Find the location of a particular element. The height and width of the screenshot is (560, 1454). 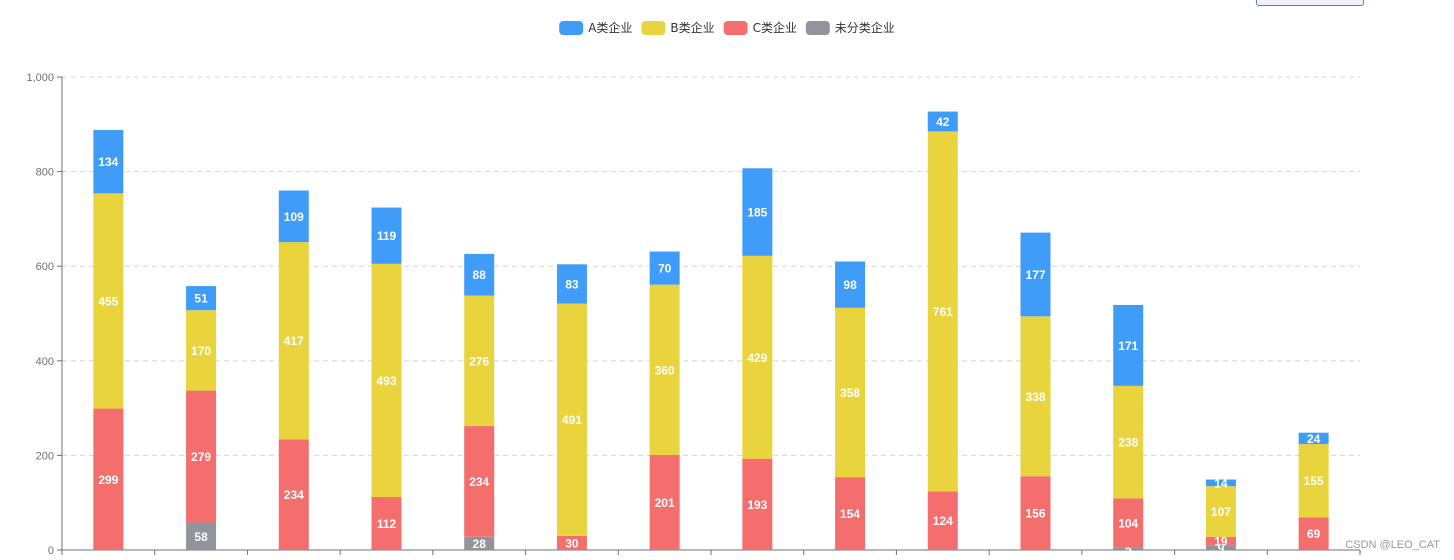

y-tick-label: 1,000 is located at coordinates (40, 78).